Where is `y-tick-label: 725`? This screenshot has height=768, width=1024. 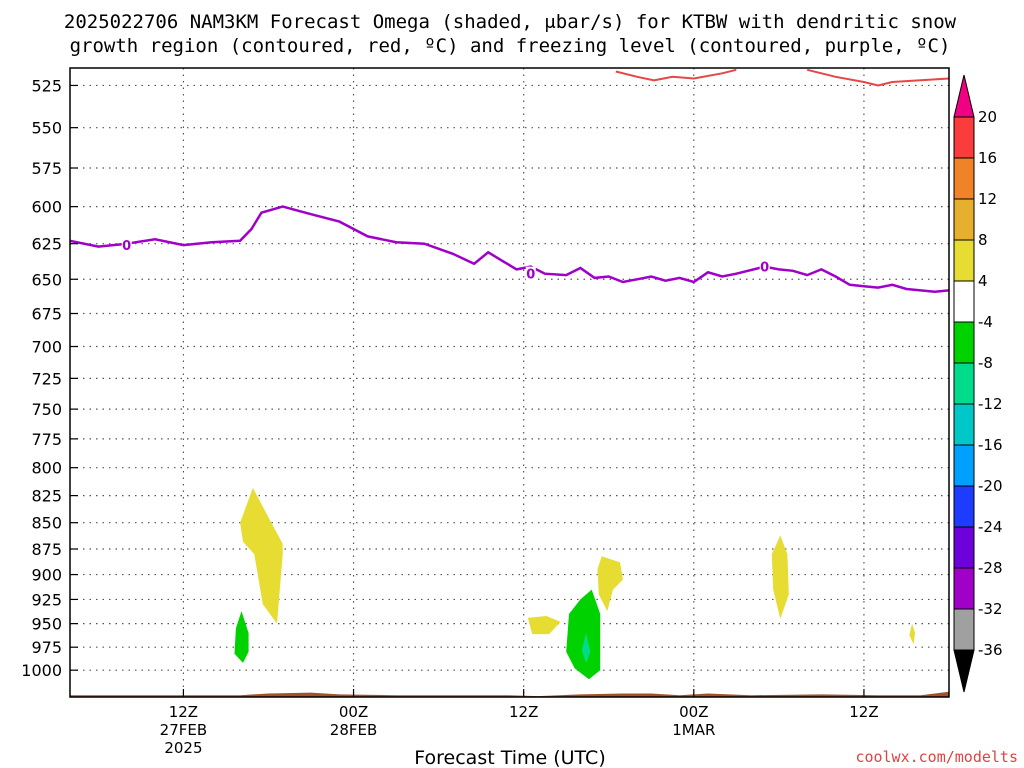
y-tick-label: 725 is located at coordinates (46, 378).